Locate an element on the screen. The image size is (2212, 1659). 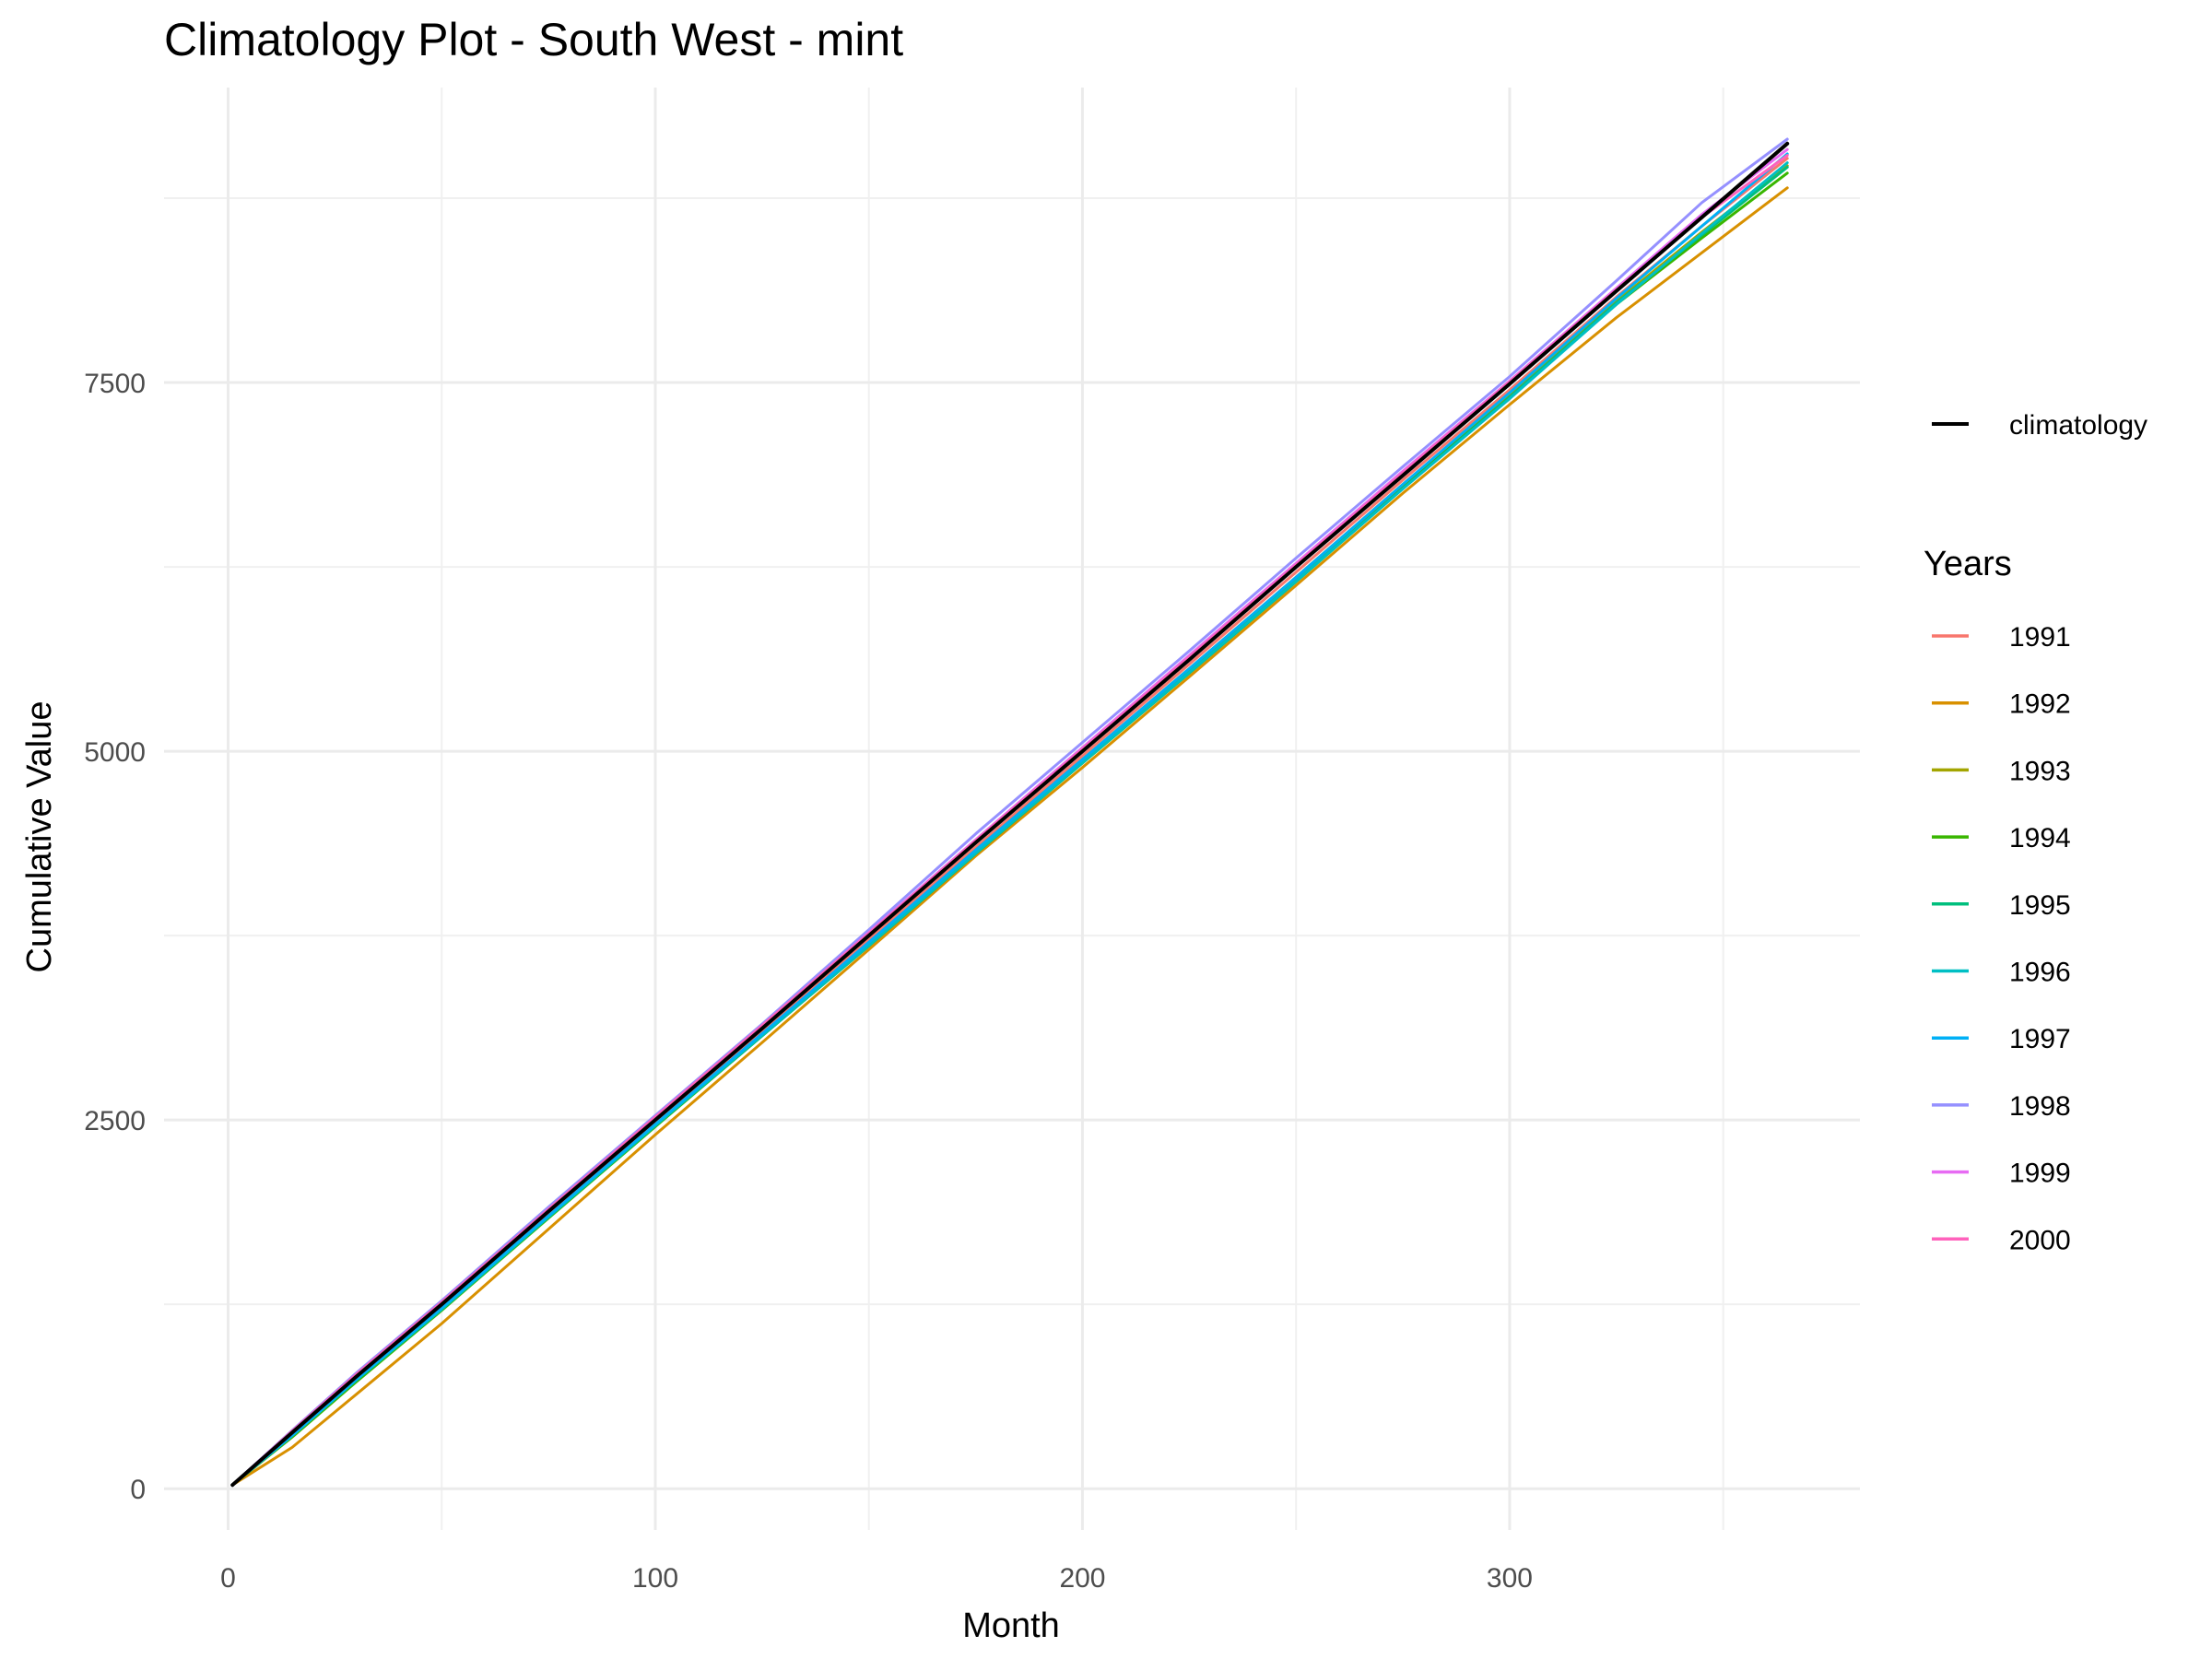
legend-label-1998: 1998 is located at coordinates (2040, 1106).